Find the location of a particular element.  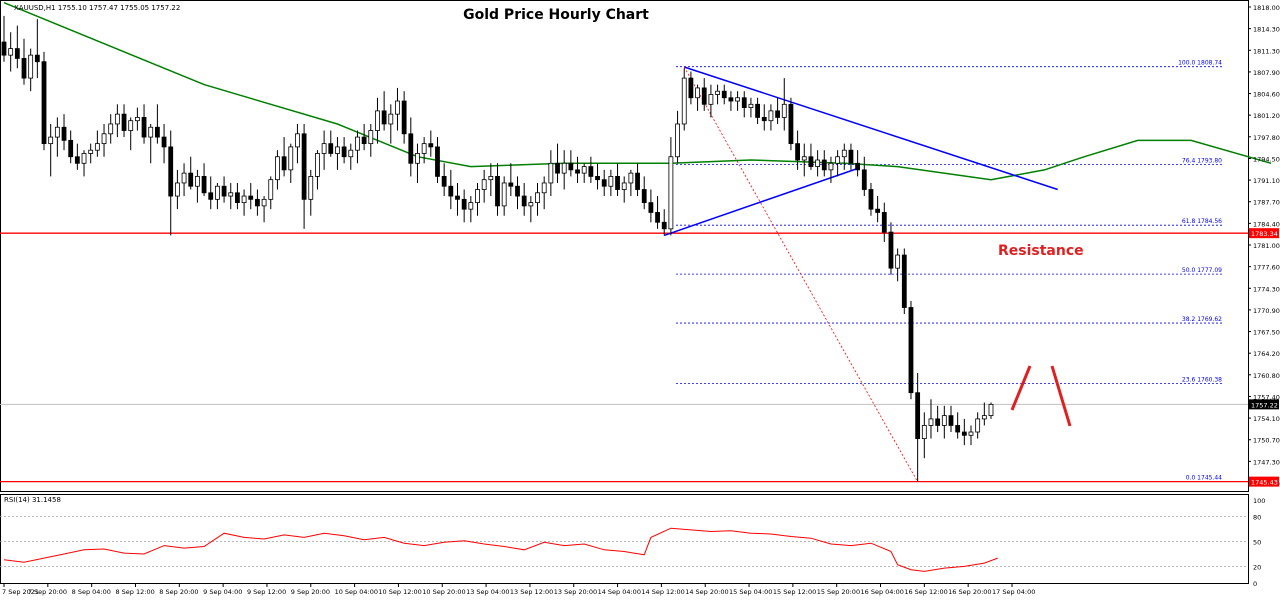

x-tick-label: 13 Sep 20:00 is located at coordinates (575, 592).